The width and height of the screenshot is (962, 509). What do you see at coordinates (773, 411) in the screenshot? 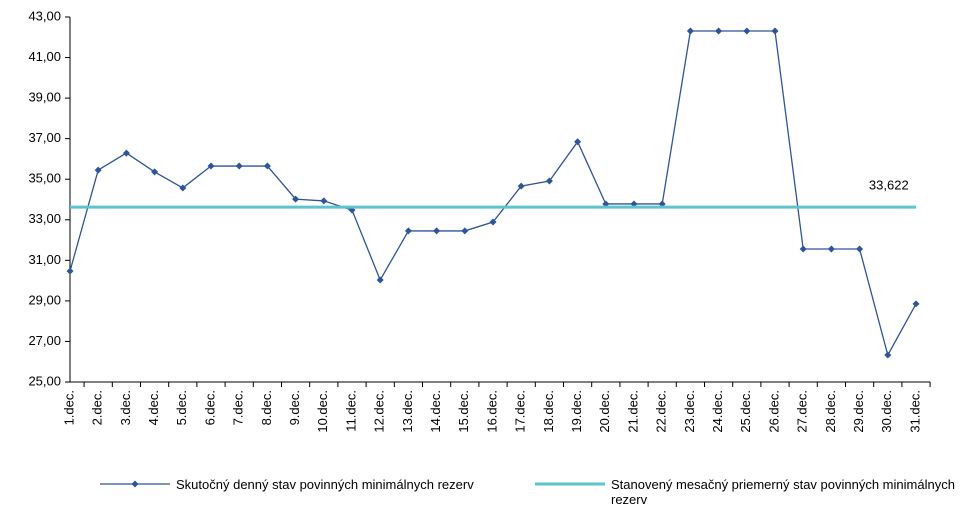
I see `x-tick-label: 26.dec.` at bounding box center [773, 411].